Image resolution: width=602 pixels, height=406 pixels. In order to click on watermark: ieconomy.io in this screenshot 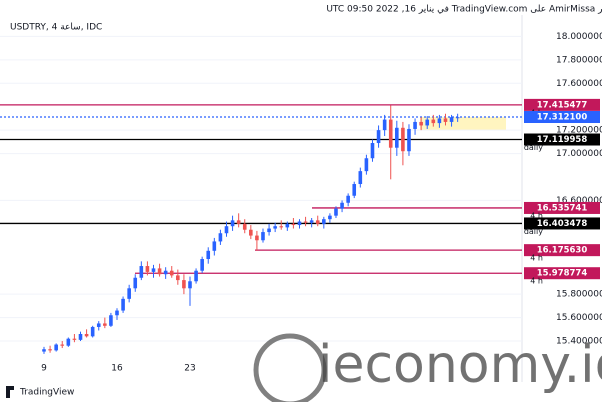, I will do `click(460, 365)`.